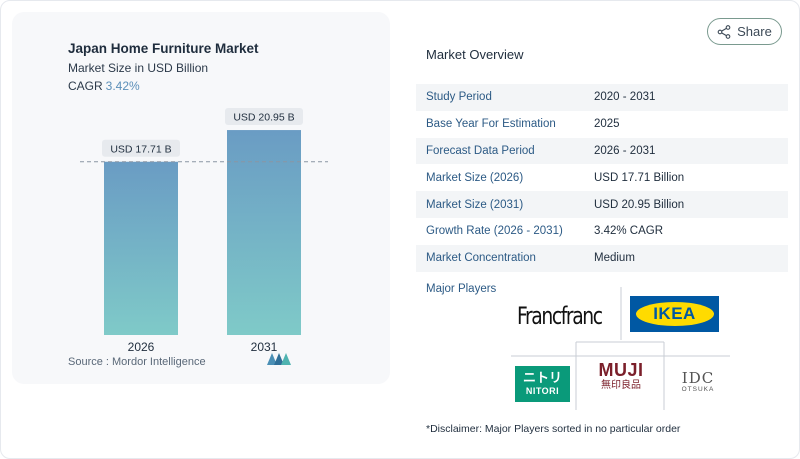  I want to click on major-players-label: Major Players, so click(461, 289).